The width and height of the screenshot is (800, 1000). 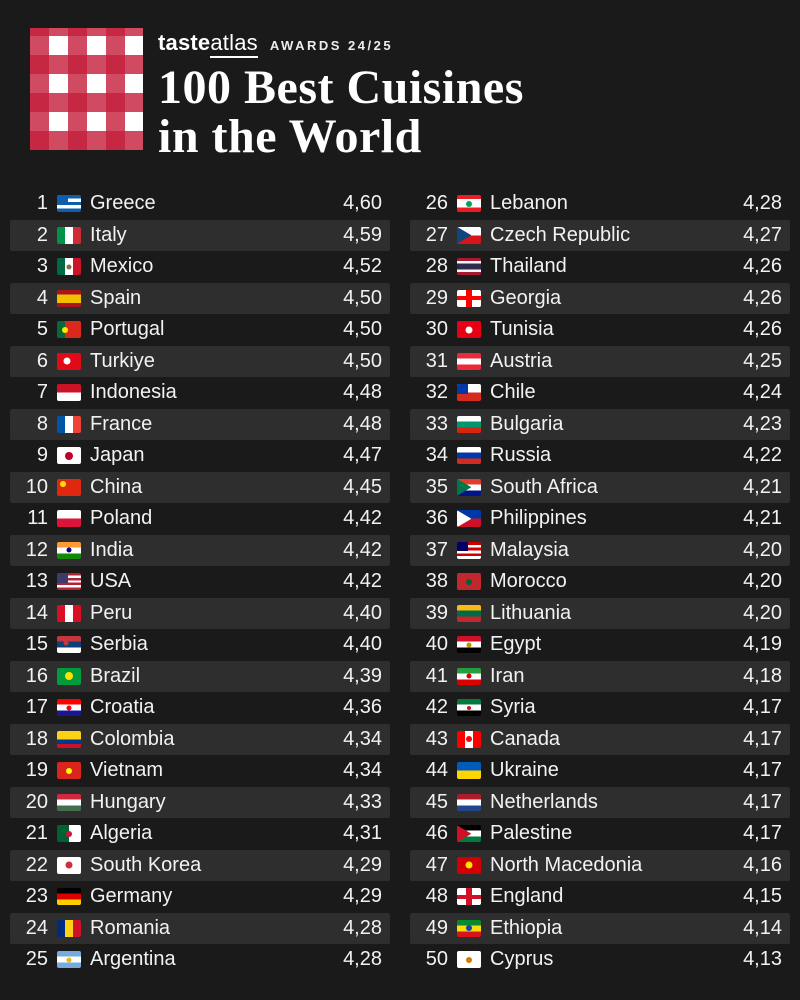 What do you see at coordinates (200, 519) in the screenshot?
I see `ranking-row: 11 Poland 4,42` at bounding box center [200, 519].